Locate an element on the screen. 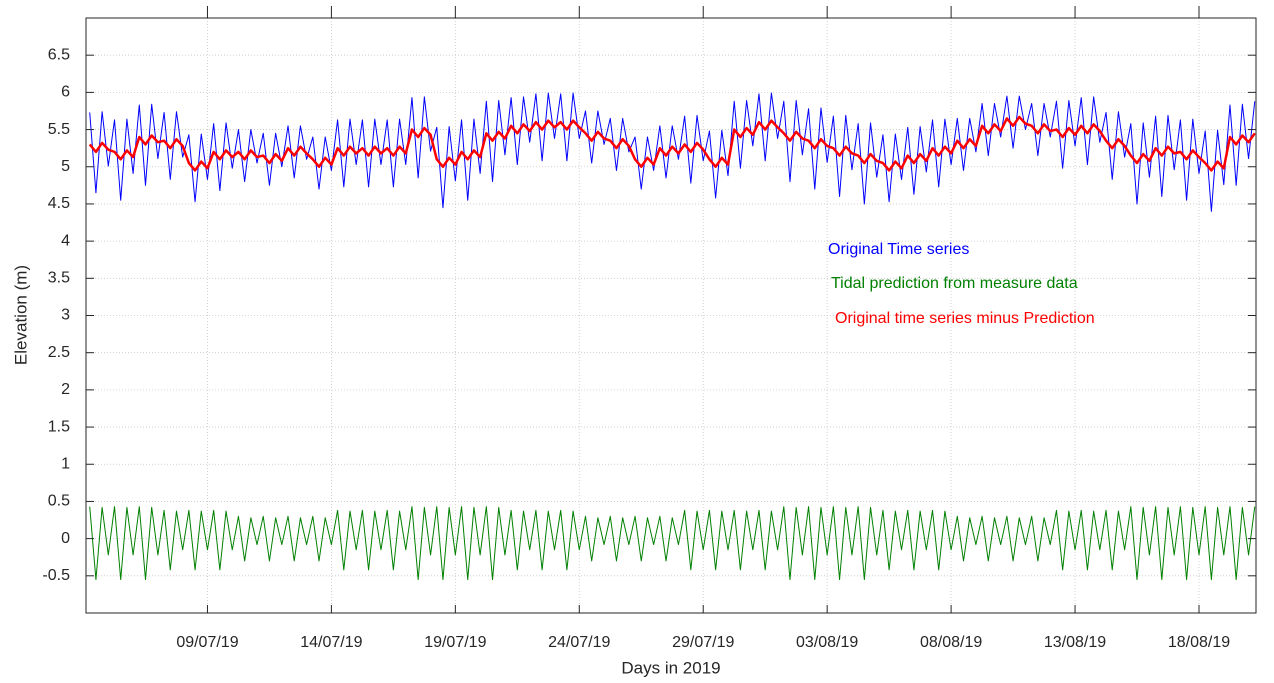  y-tick-label: 0 is located at coordinates (65, 538).